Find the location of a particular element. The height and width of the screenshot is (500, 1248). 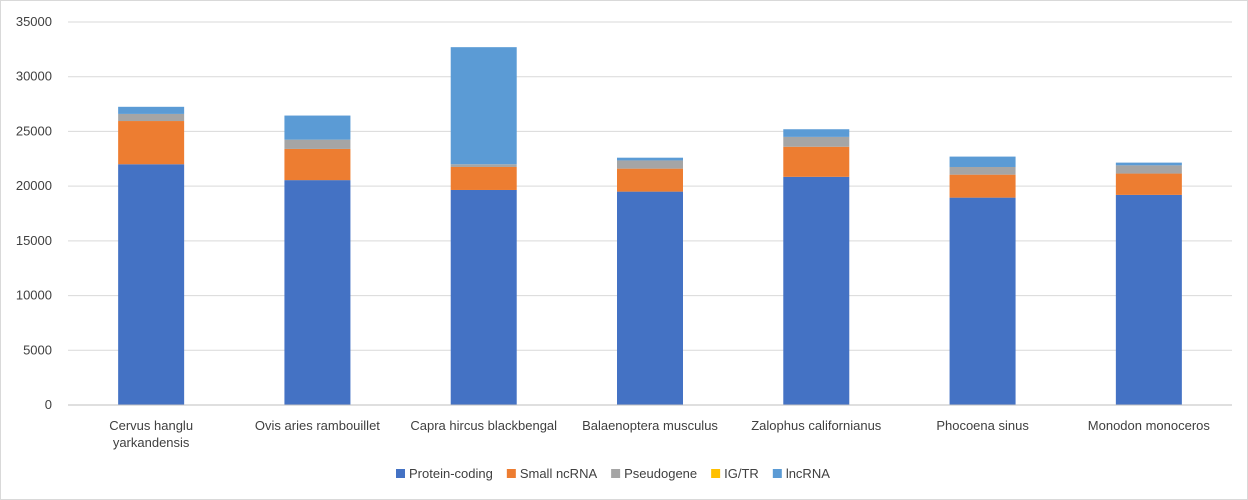

y-tick-label: 25000 is located at coordinates (34, 130).